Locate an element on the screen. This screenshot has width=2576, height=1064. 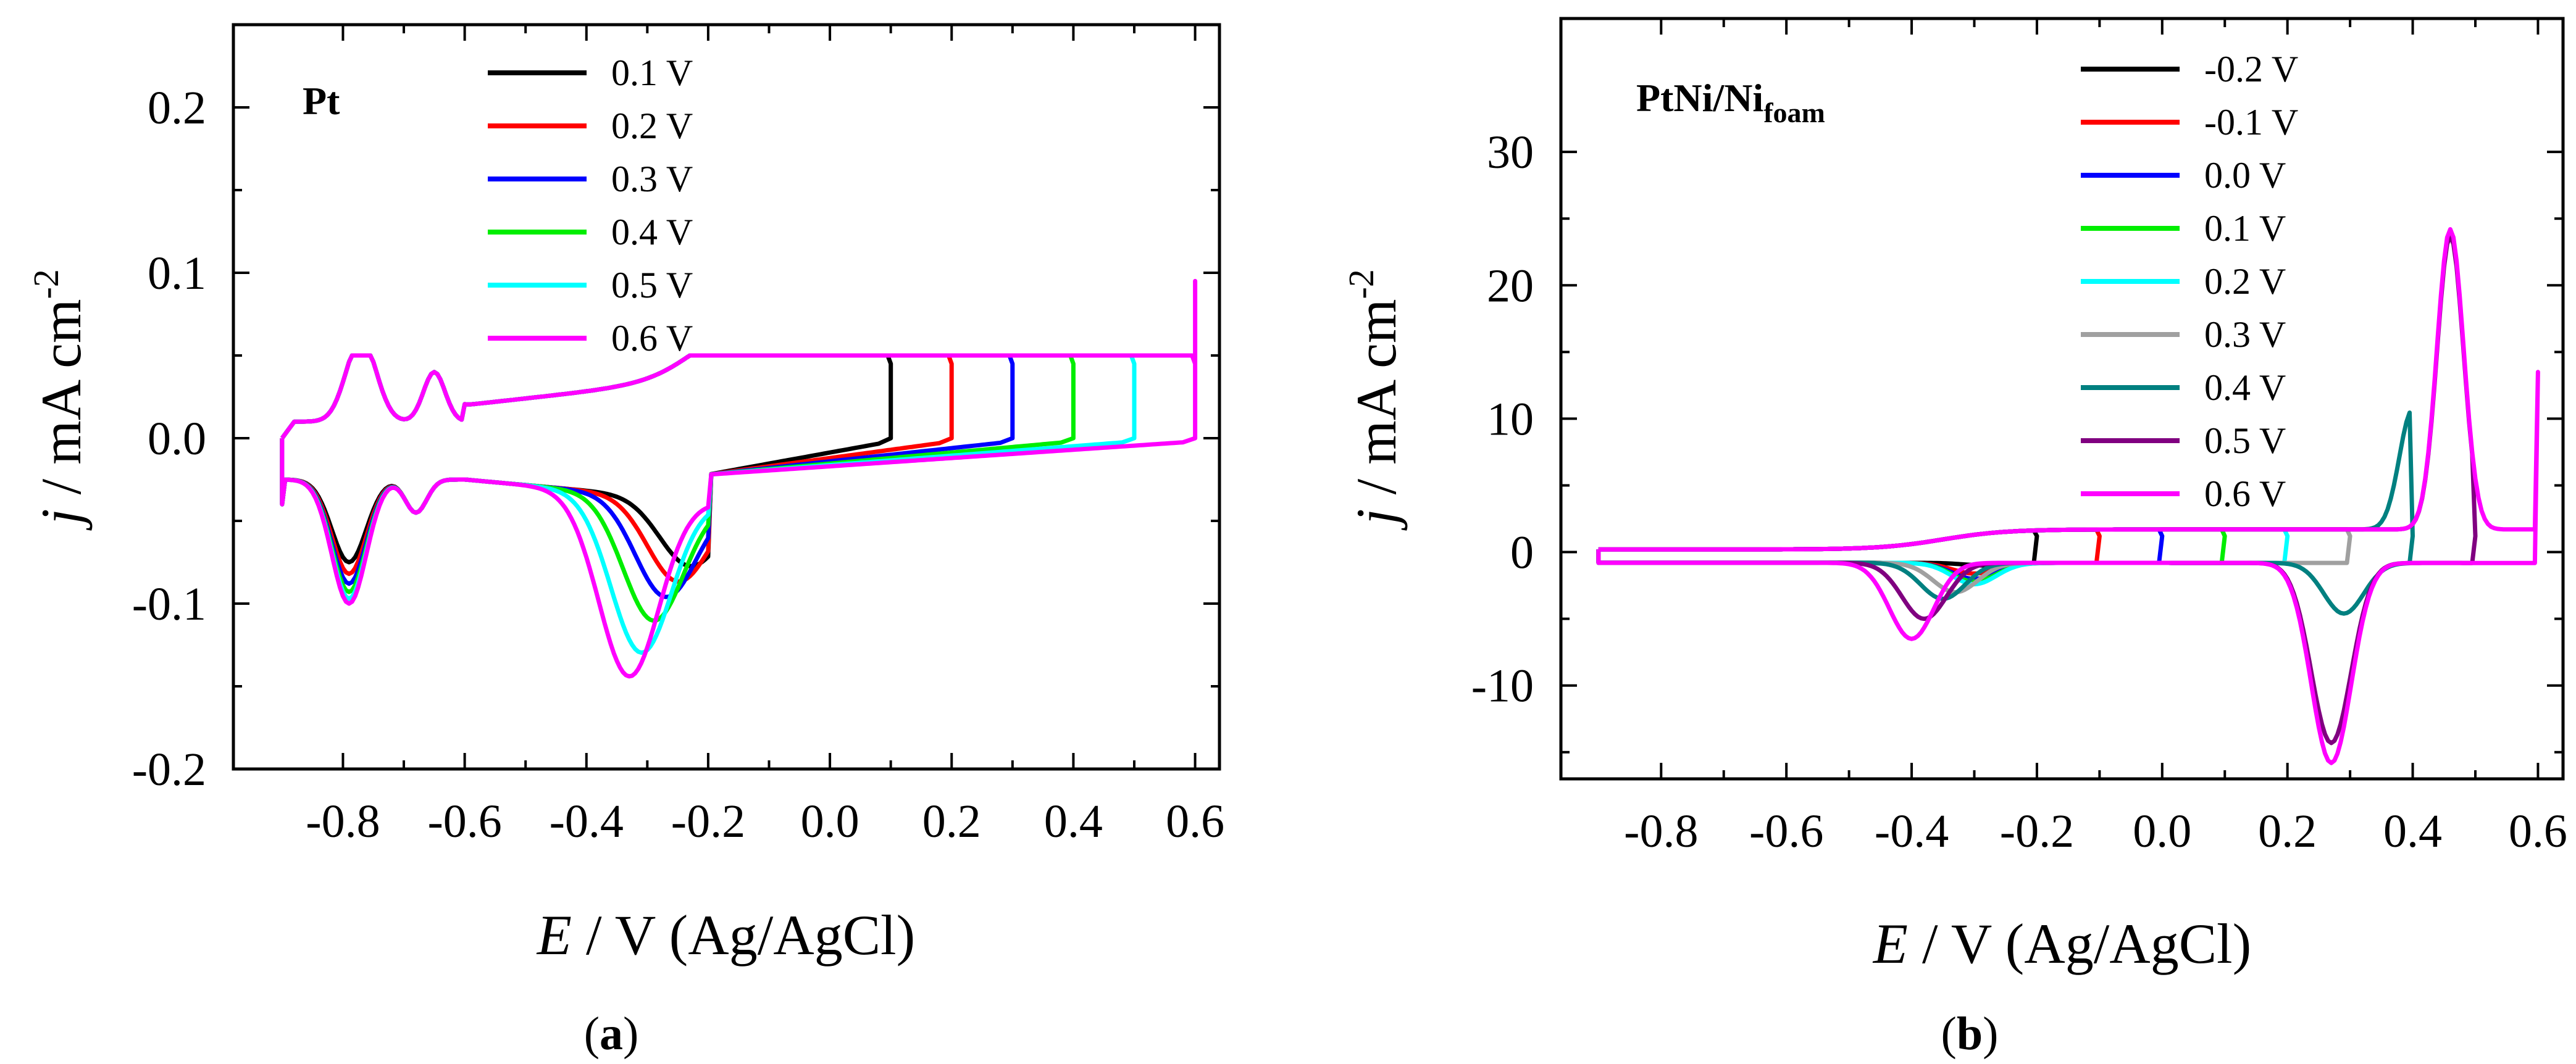
panel-b-x-axis-label: E / V (Ag/AgCl) is located at coordinates (2062, 943).